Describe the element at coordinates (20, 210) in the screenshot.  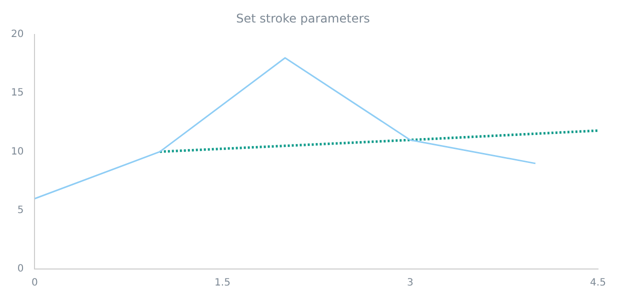
I see `y-tick-label: 5` at that location.